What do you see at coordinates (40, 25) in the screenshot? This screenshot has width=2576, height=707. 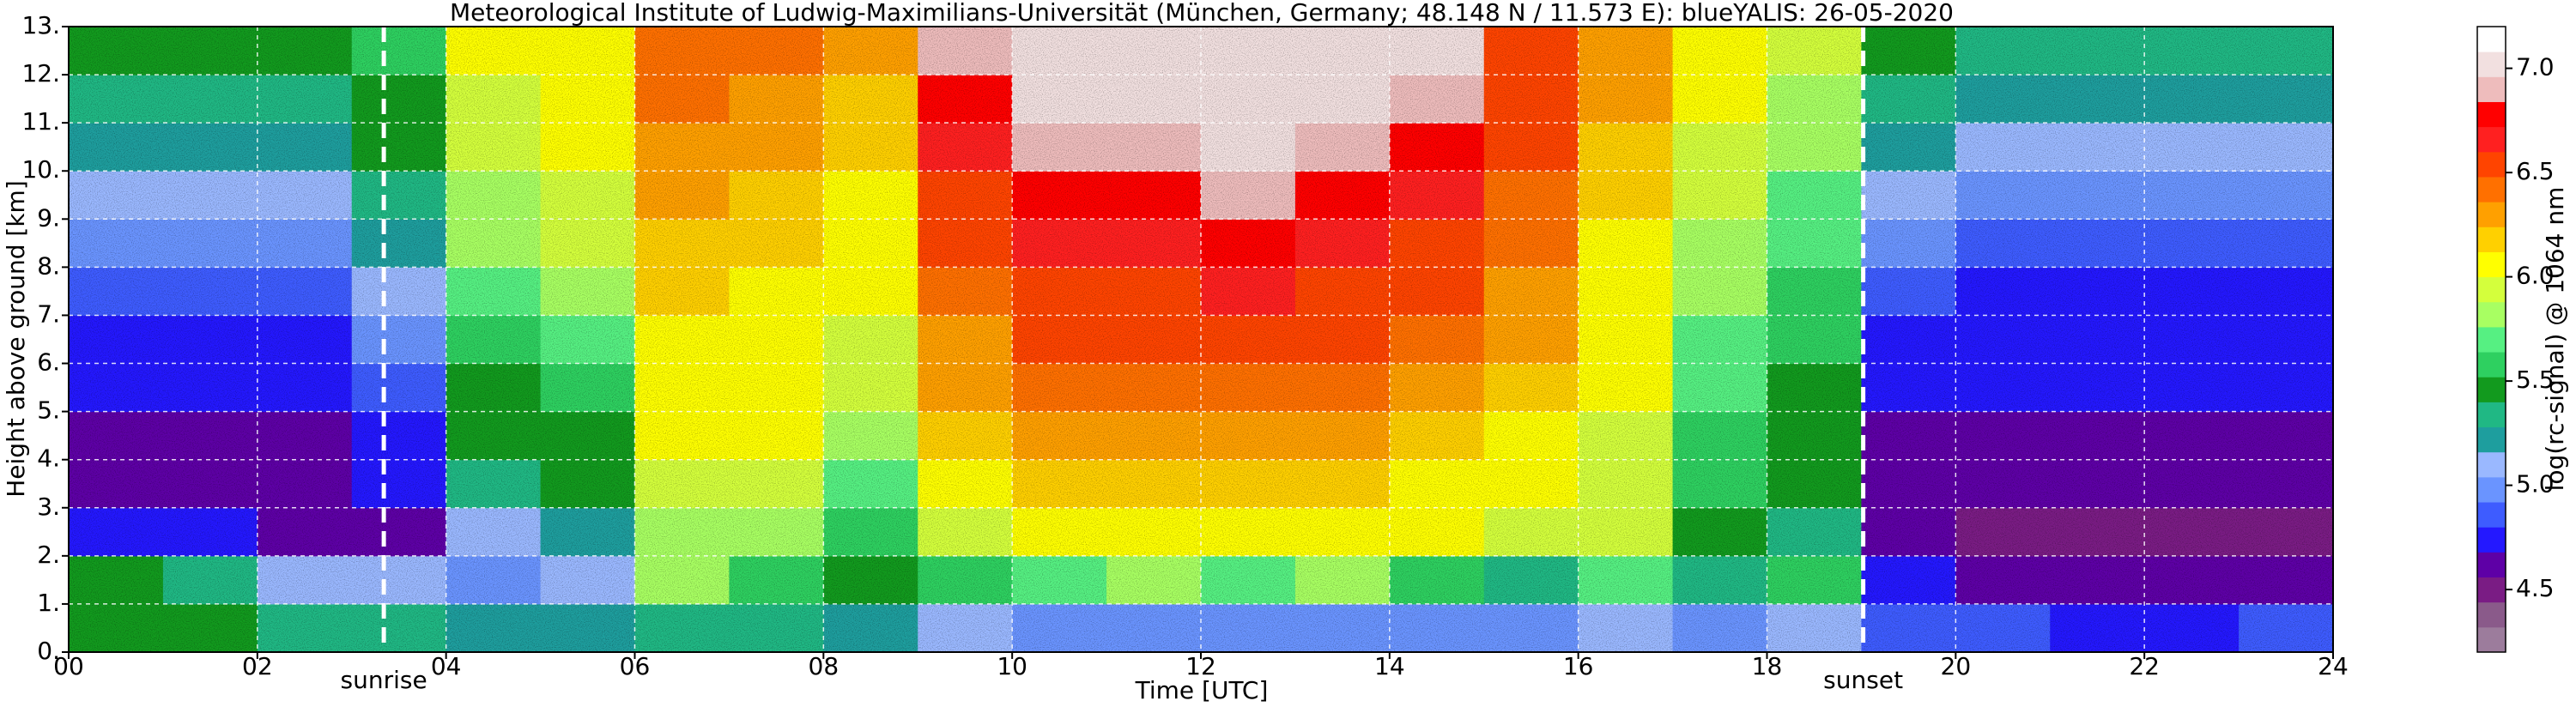 I see `y-tick-label: 13.` at bounding box center [40, 25].